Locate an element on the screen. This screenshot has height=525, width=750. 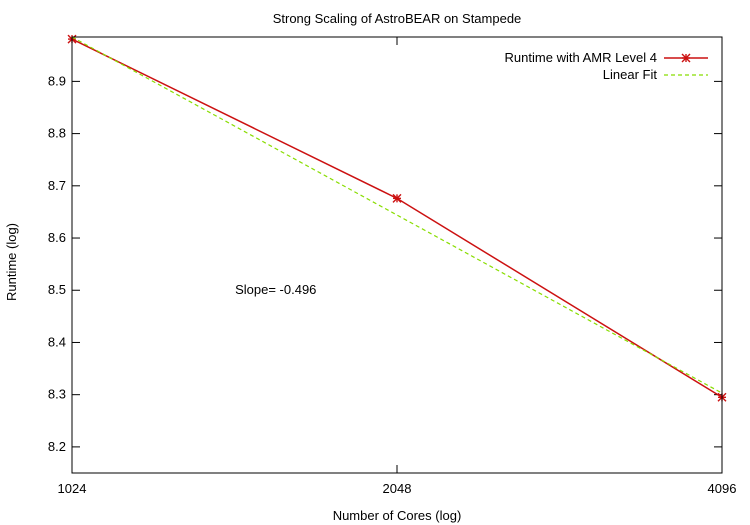
legend-label: Runtime with AMR Level 4 is located at coordinates (581, 57).